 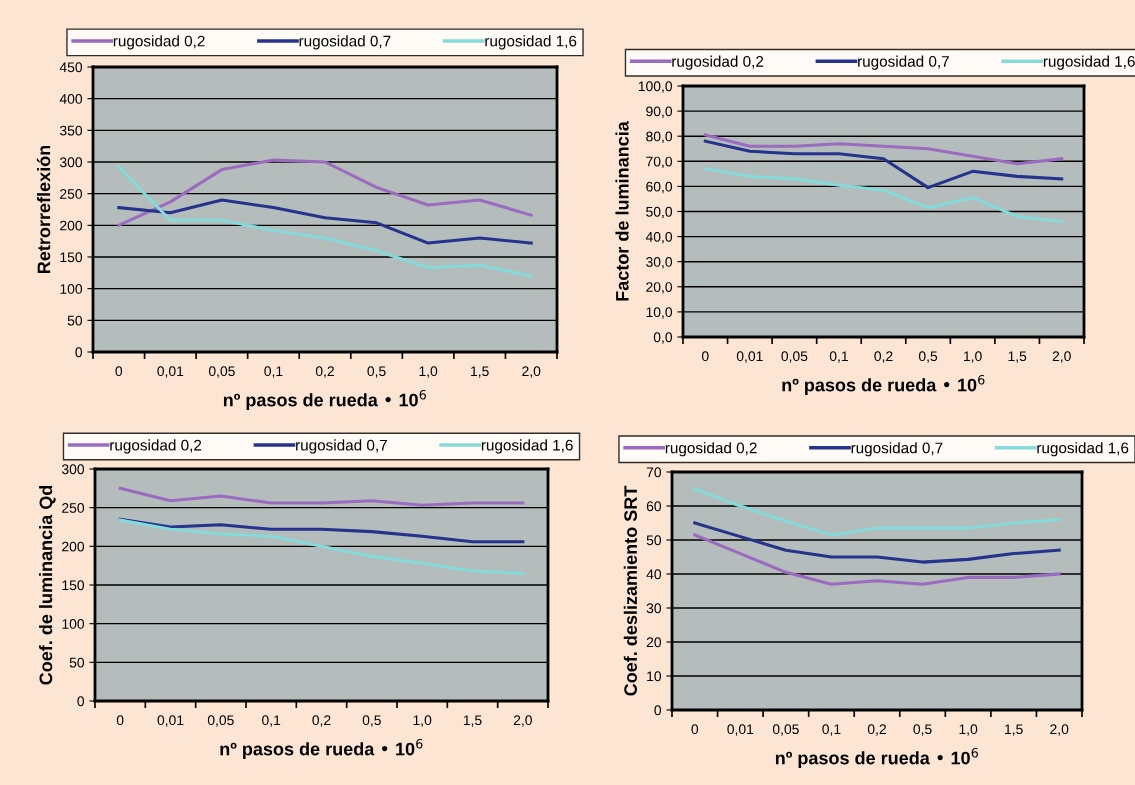 What do you see at coordinates (630, 590) in the screenshot?
I see `y-axis-title: Coef. deslizamiento SRT` at bounding box center [630, 590].